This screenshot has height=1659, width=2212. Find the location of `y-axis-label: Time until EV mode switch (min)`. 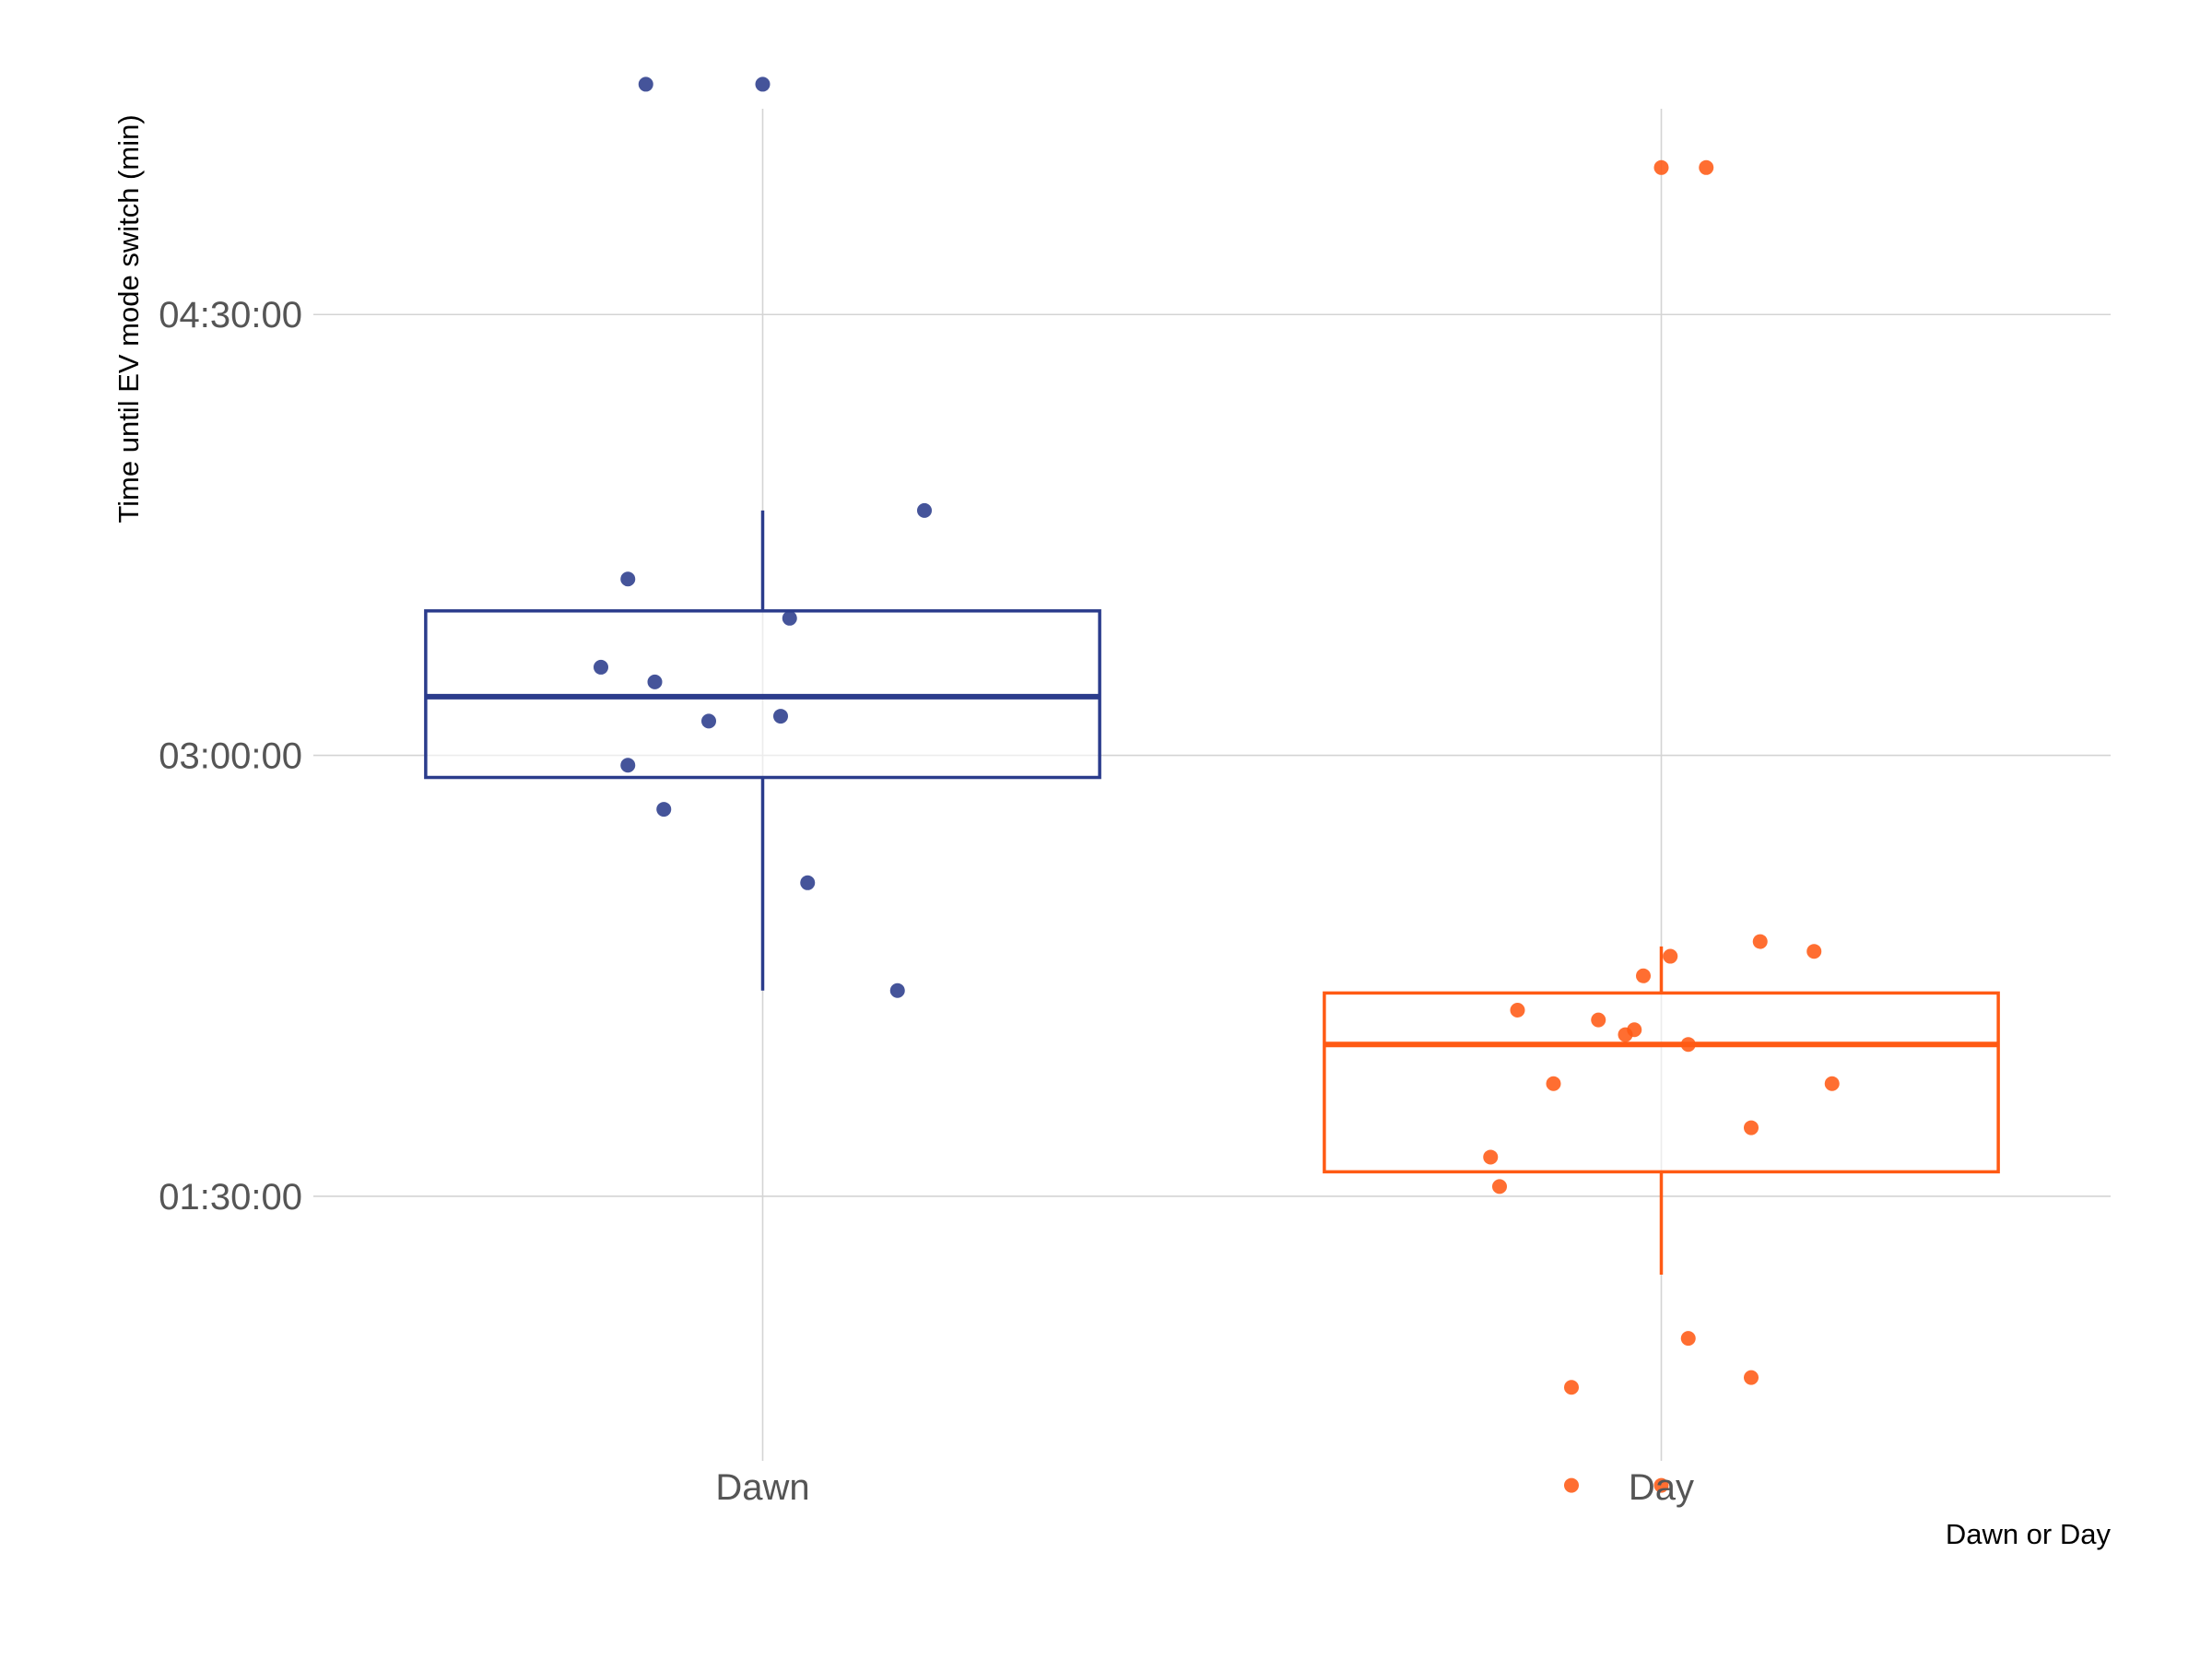

y-axis-label: Time until EV mode switch (min) is located at coordinates (128, 318).